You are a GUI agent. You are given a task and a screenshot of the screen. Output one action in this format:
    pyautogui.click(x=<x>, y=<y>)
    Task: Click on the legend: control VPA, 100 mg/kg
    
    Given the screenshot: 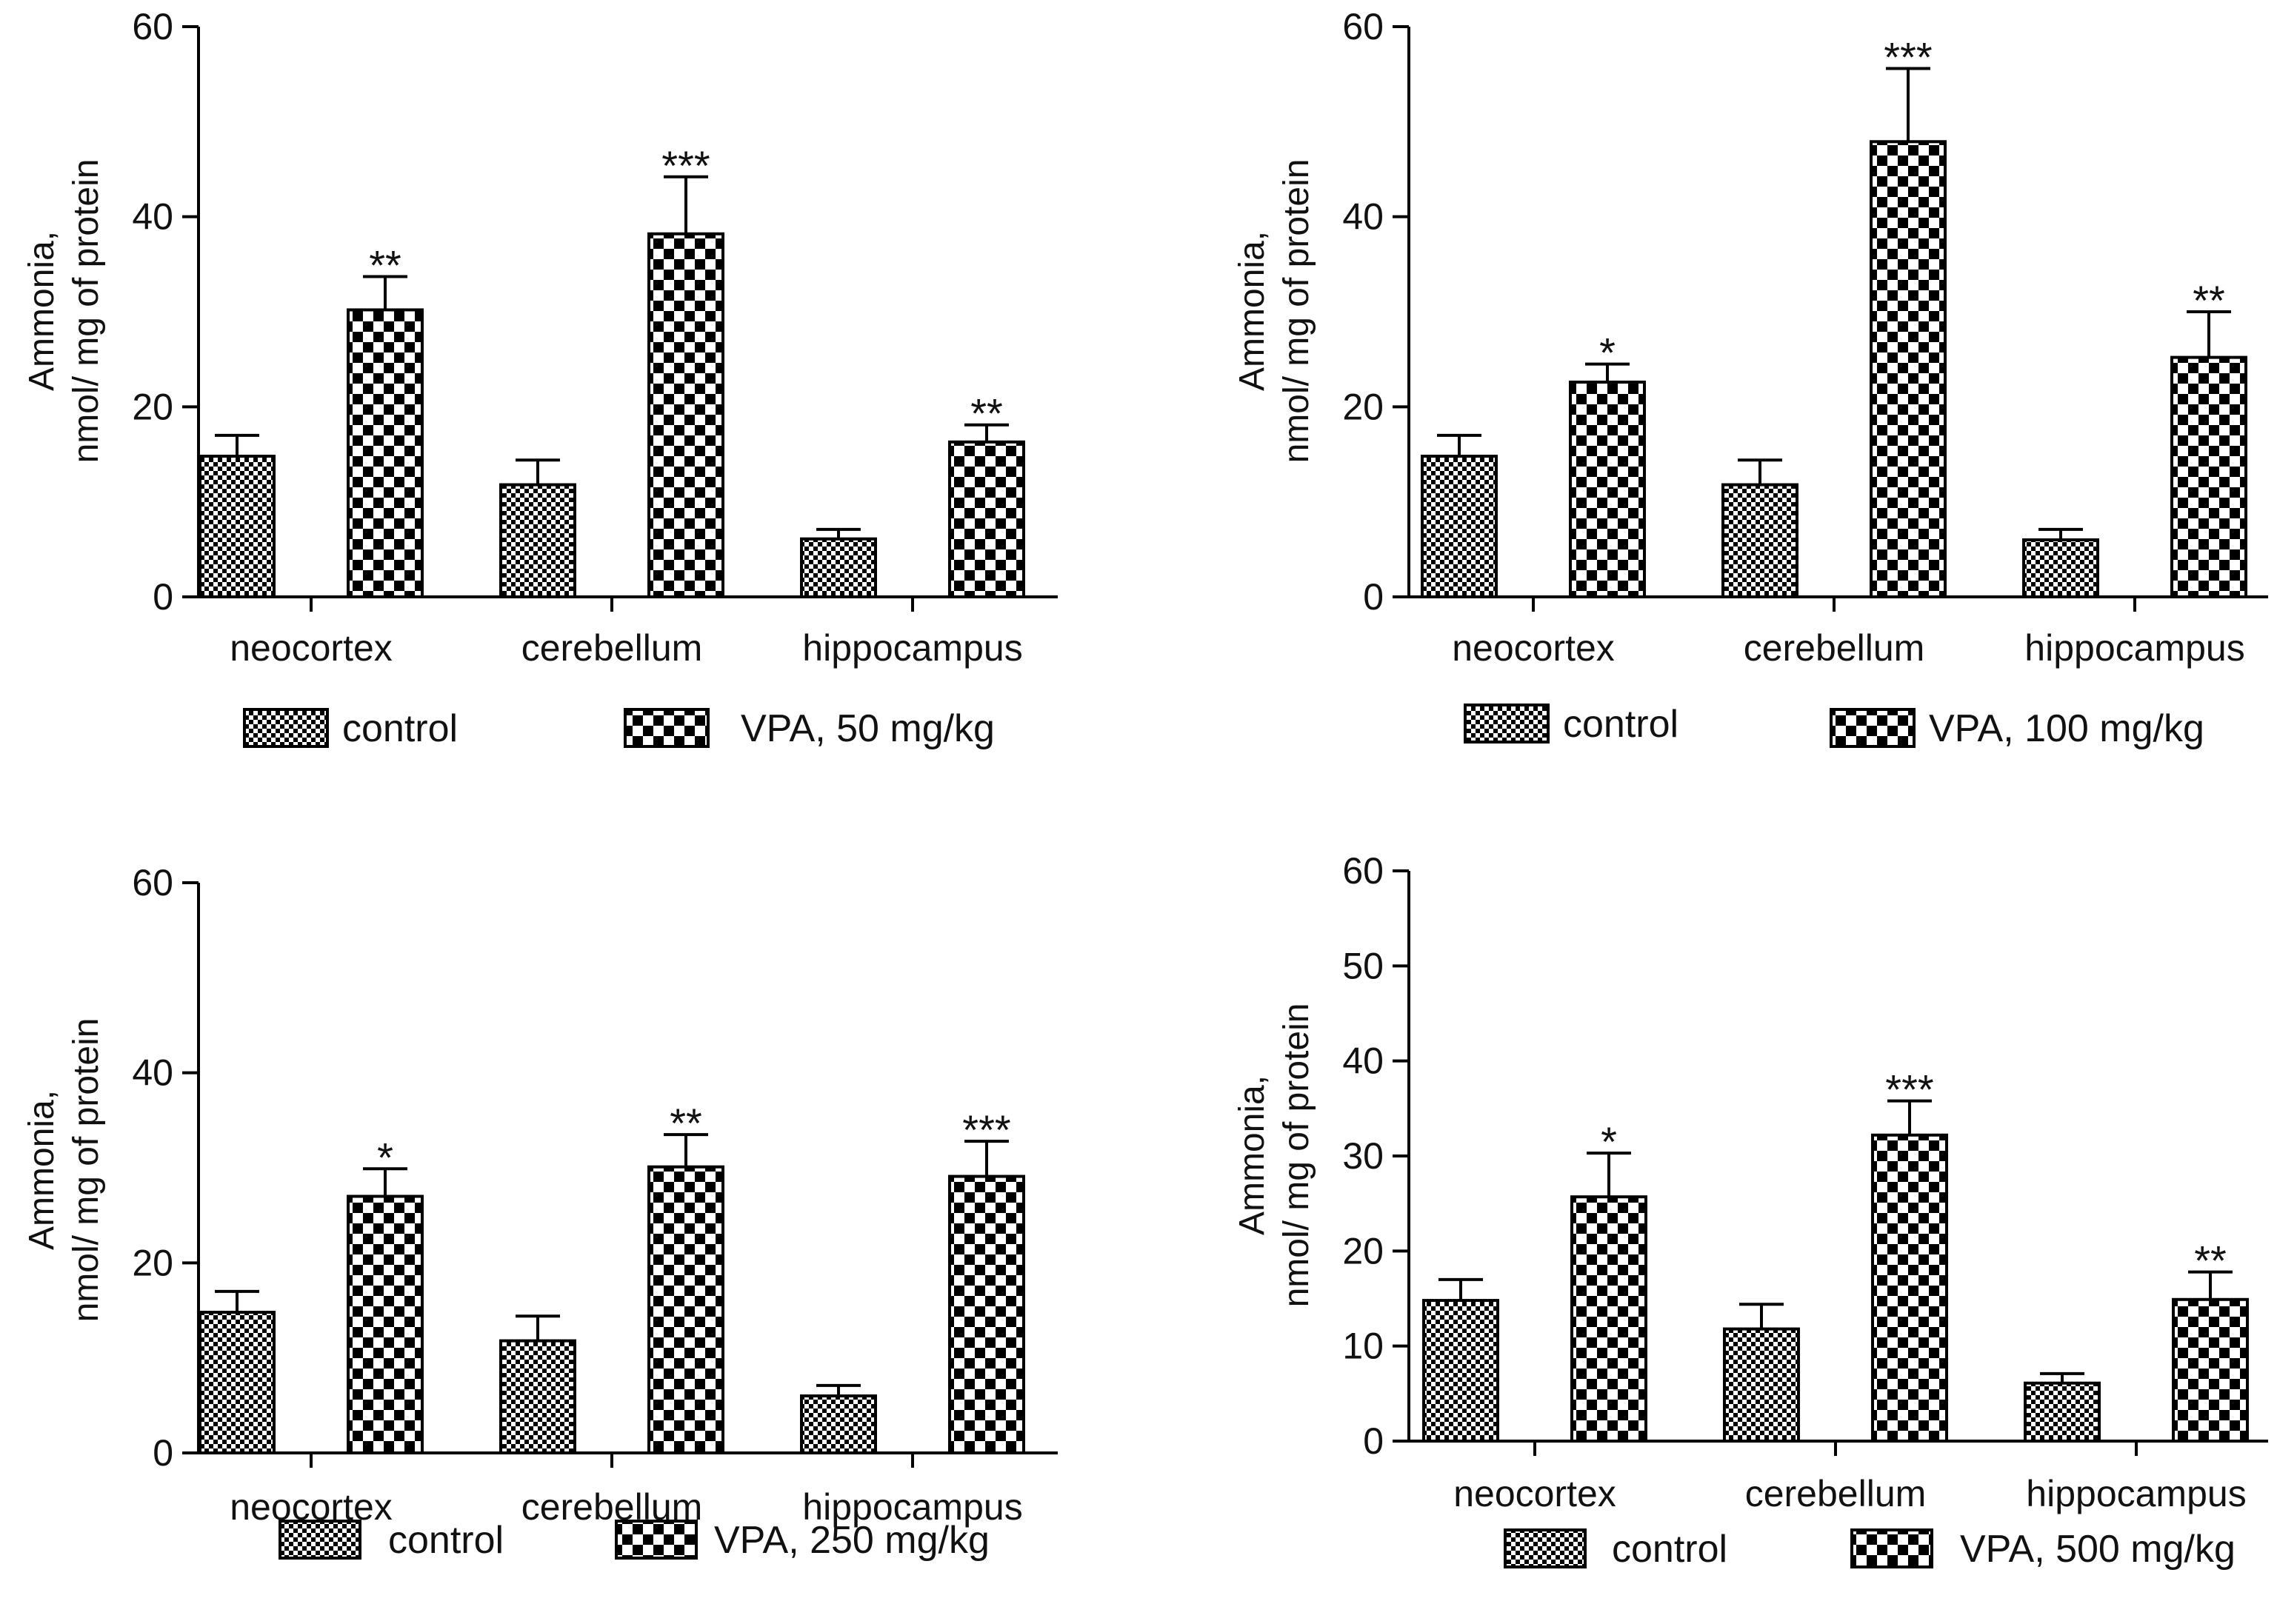 What is the action you would take?
    pyautogui.click(x=1834, y=726)
    